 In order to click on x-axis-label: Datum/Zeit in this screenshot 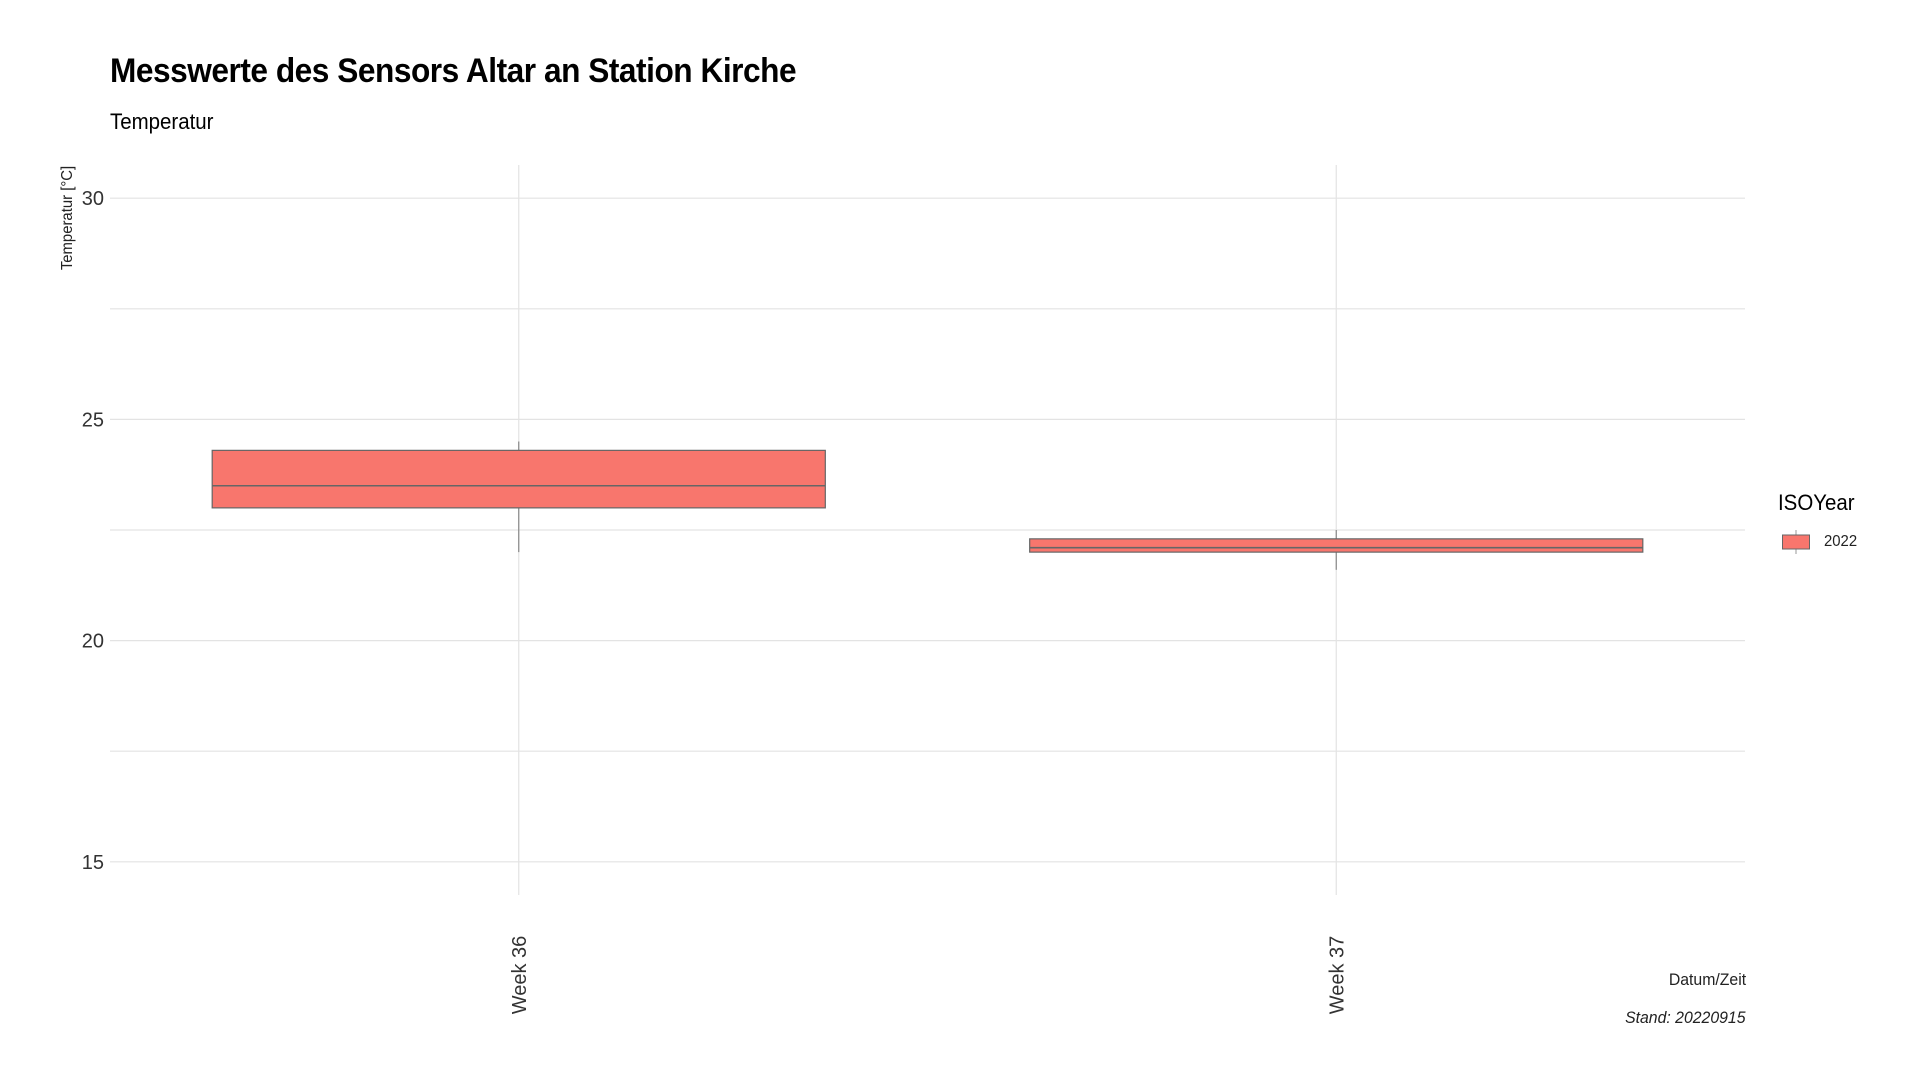, I will do `click(1707, 979)`.